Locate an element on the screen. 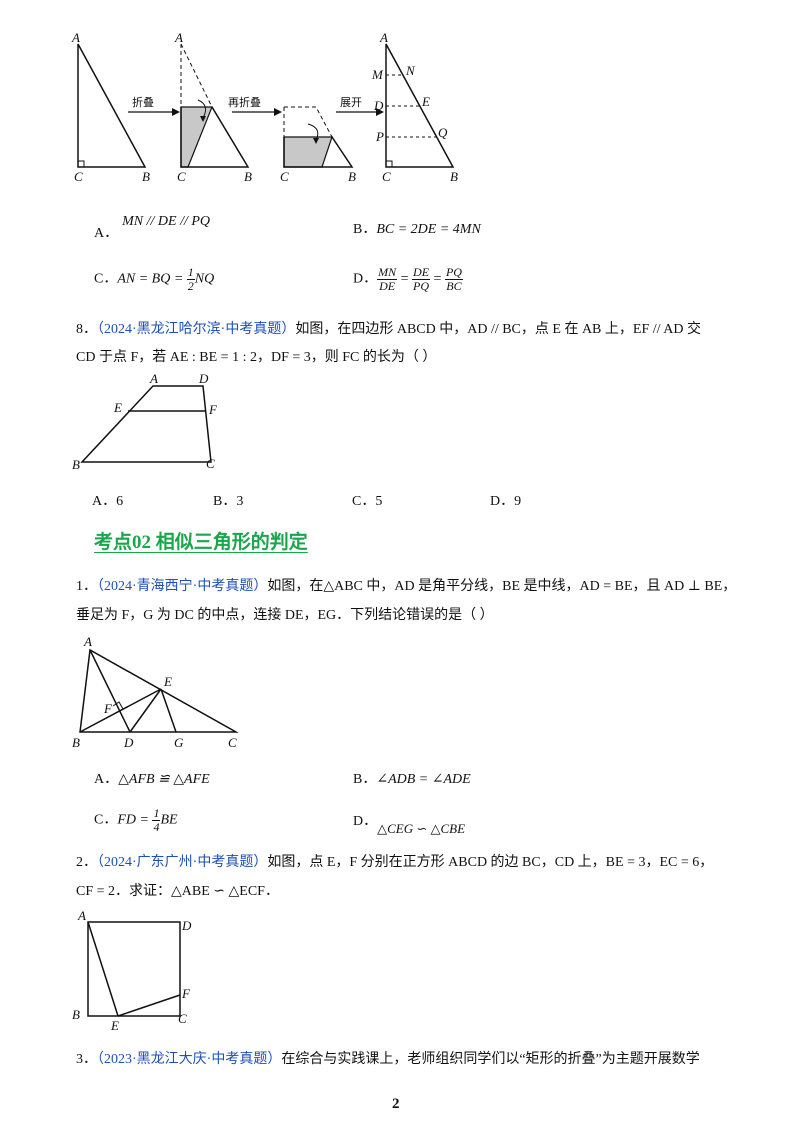  q1-source: （2024·青海西宁·中考真题） is located at coordinates (182, 586).